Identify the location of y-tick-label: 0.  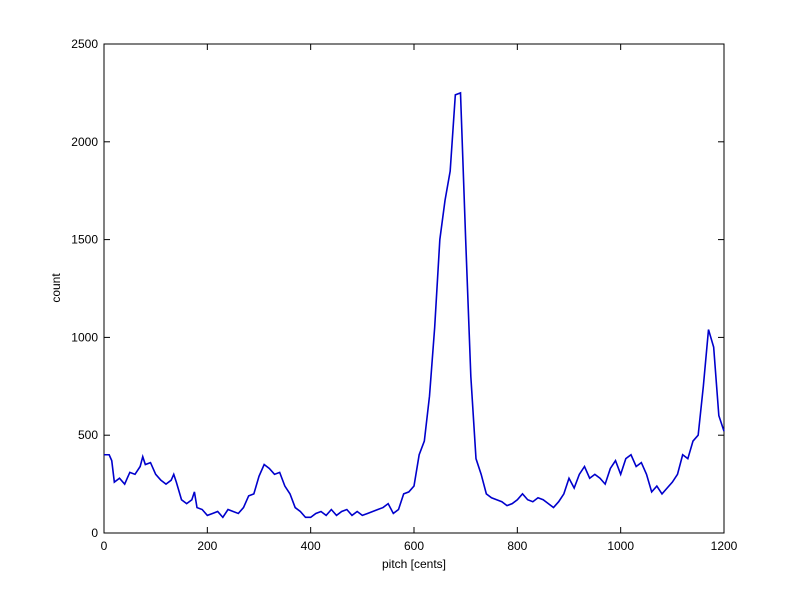
(94, 533).